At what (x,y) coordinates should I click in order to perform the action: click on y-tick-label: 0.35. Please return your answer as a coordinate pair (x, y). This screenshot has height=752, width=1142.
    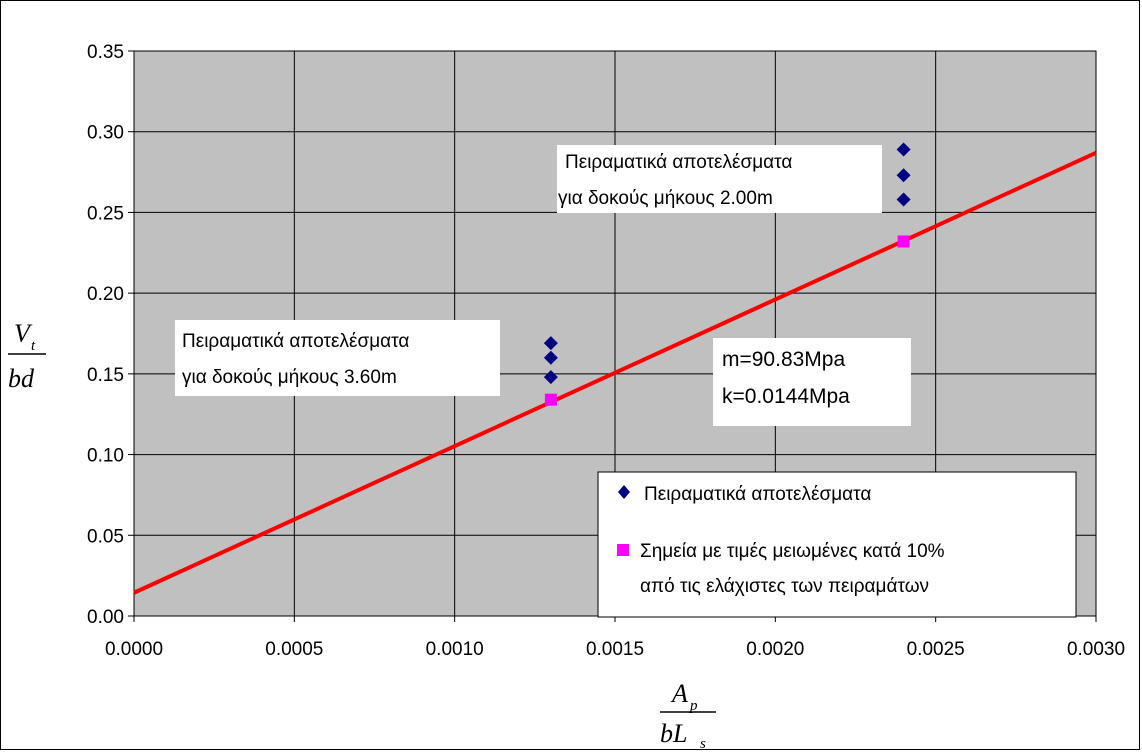
    Looking at the image, I should click on (105, 52).